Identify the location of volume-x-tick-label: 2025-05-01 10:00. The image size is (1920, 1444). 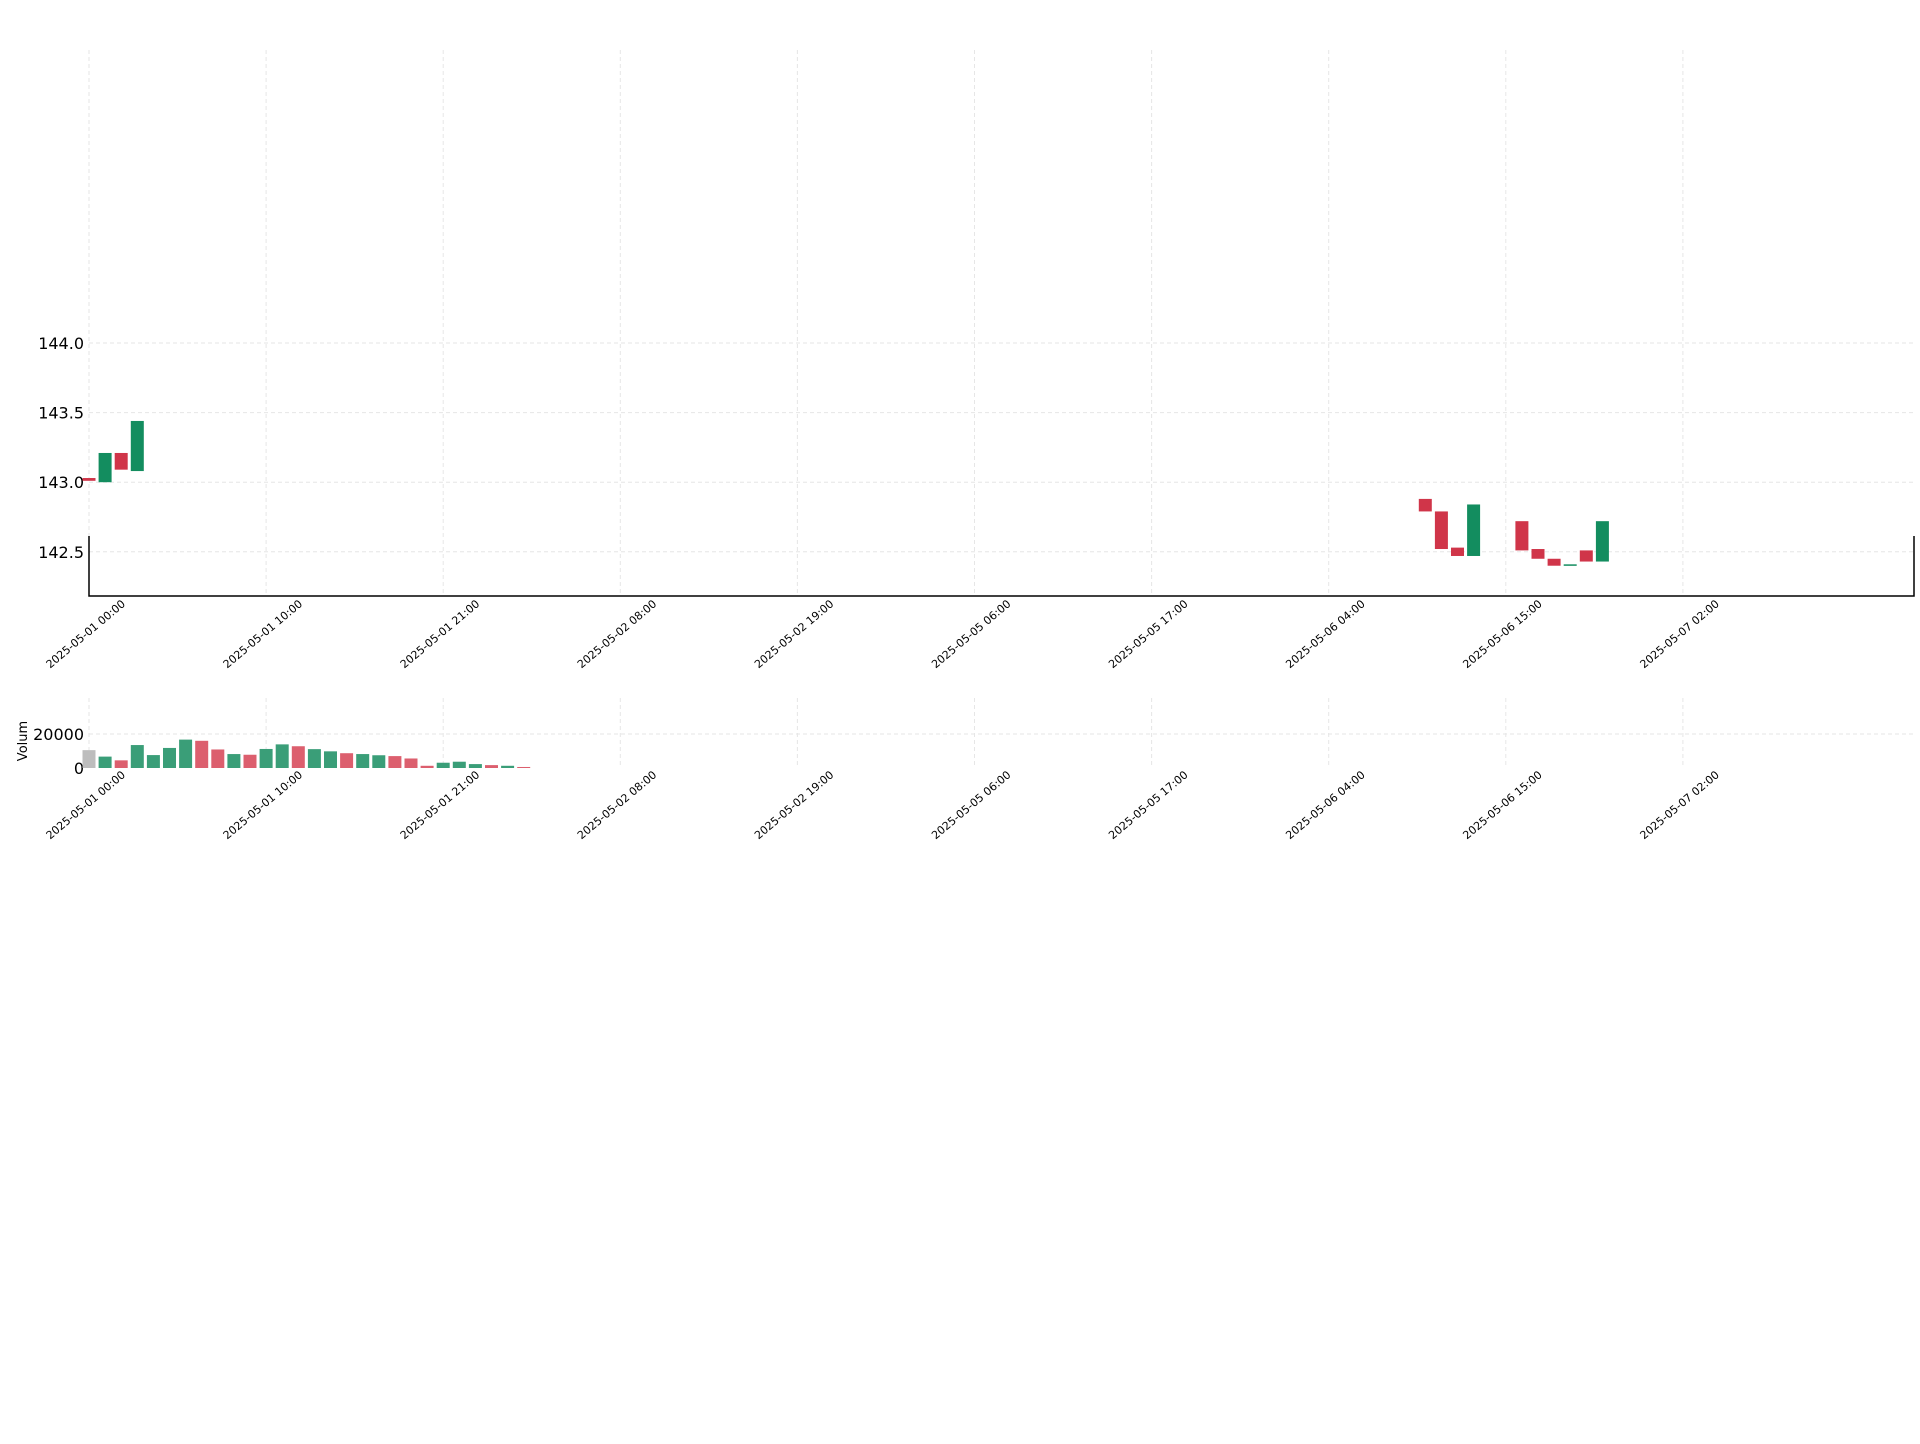
(263, 805).